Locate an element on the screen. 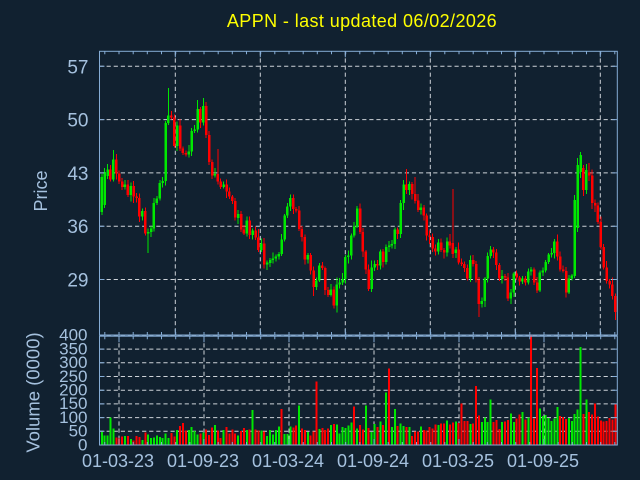 The image size is (640, 480). svg-text: Volume (0000) is located at coordinates (33, 392).